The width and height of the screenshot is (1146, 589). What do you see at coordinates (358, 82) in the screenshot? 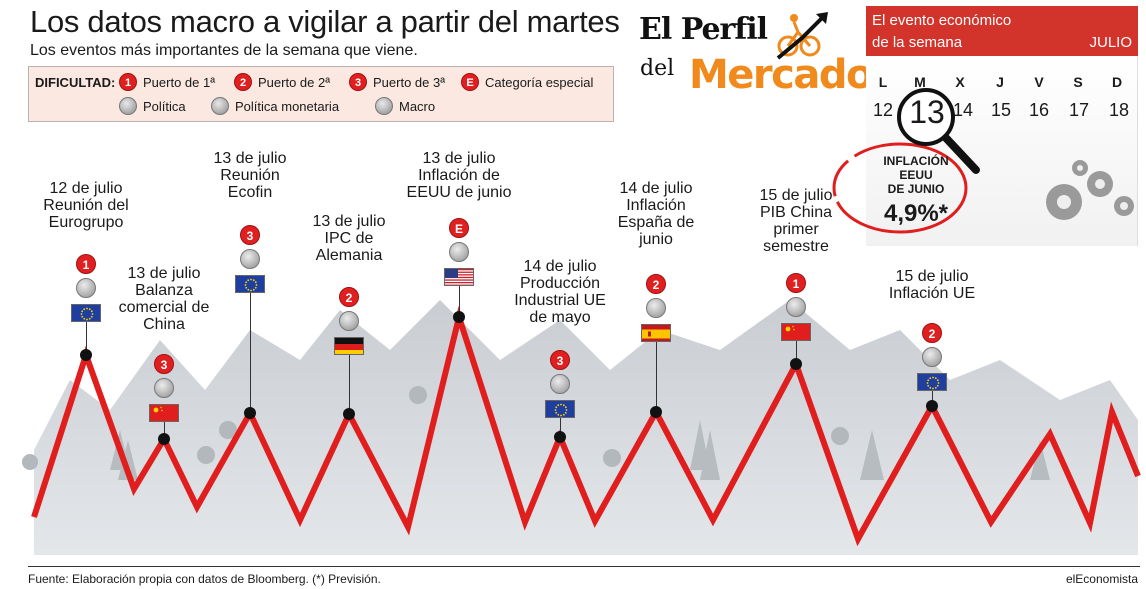
I see `badge-3-icon: 3` at bounding box center [358, 82].